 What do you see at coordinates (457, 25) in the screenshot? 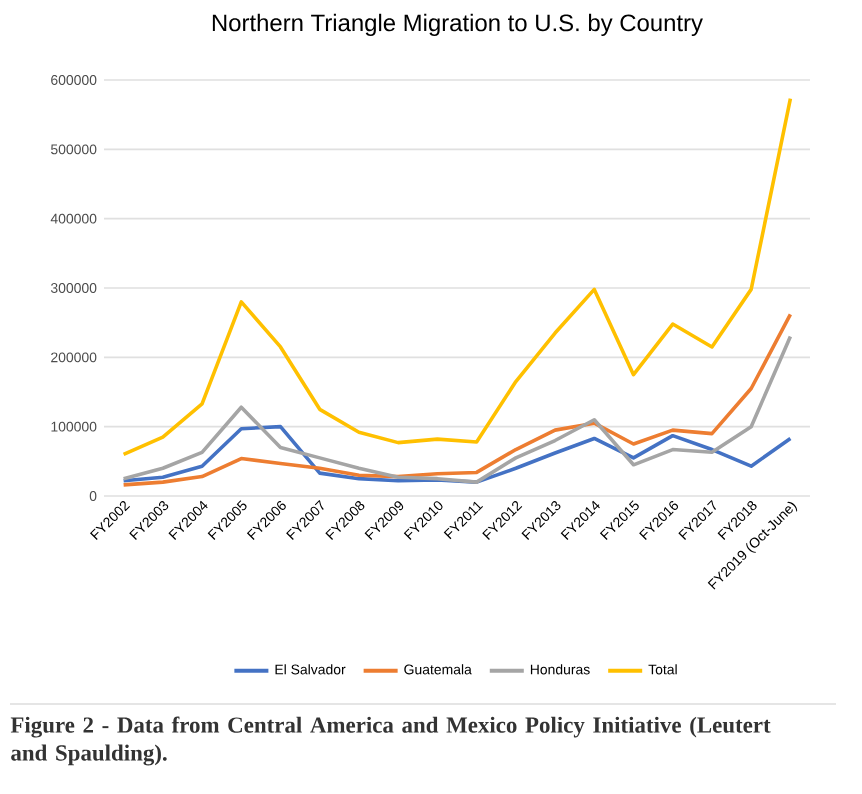
I see `chart-title: Northern Triangle Migration to U.S. by Country` at bounding box center [457, 25].